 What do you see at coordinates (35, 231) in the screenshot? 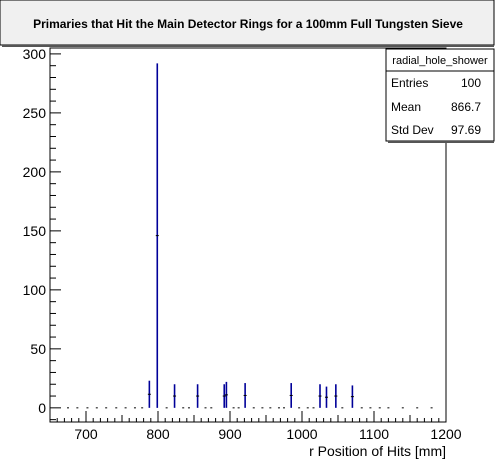
I see `y-tick-label: 150` at bounding box center [35, 231].